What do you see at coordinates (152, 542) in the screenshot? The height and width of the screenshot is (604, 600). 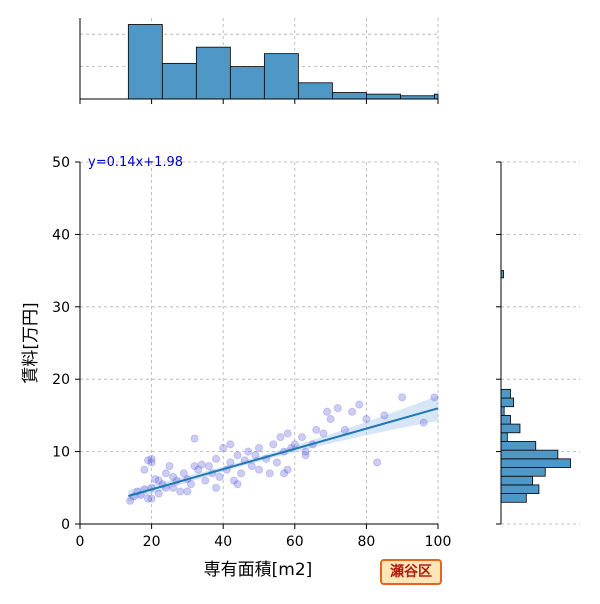 I see `x-tick-label: 20` at bounding box center [152, 542].